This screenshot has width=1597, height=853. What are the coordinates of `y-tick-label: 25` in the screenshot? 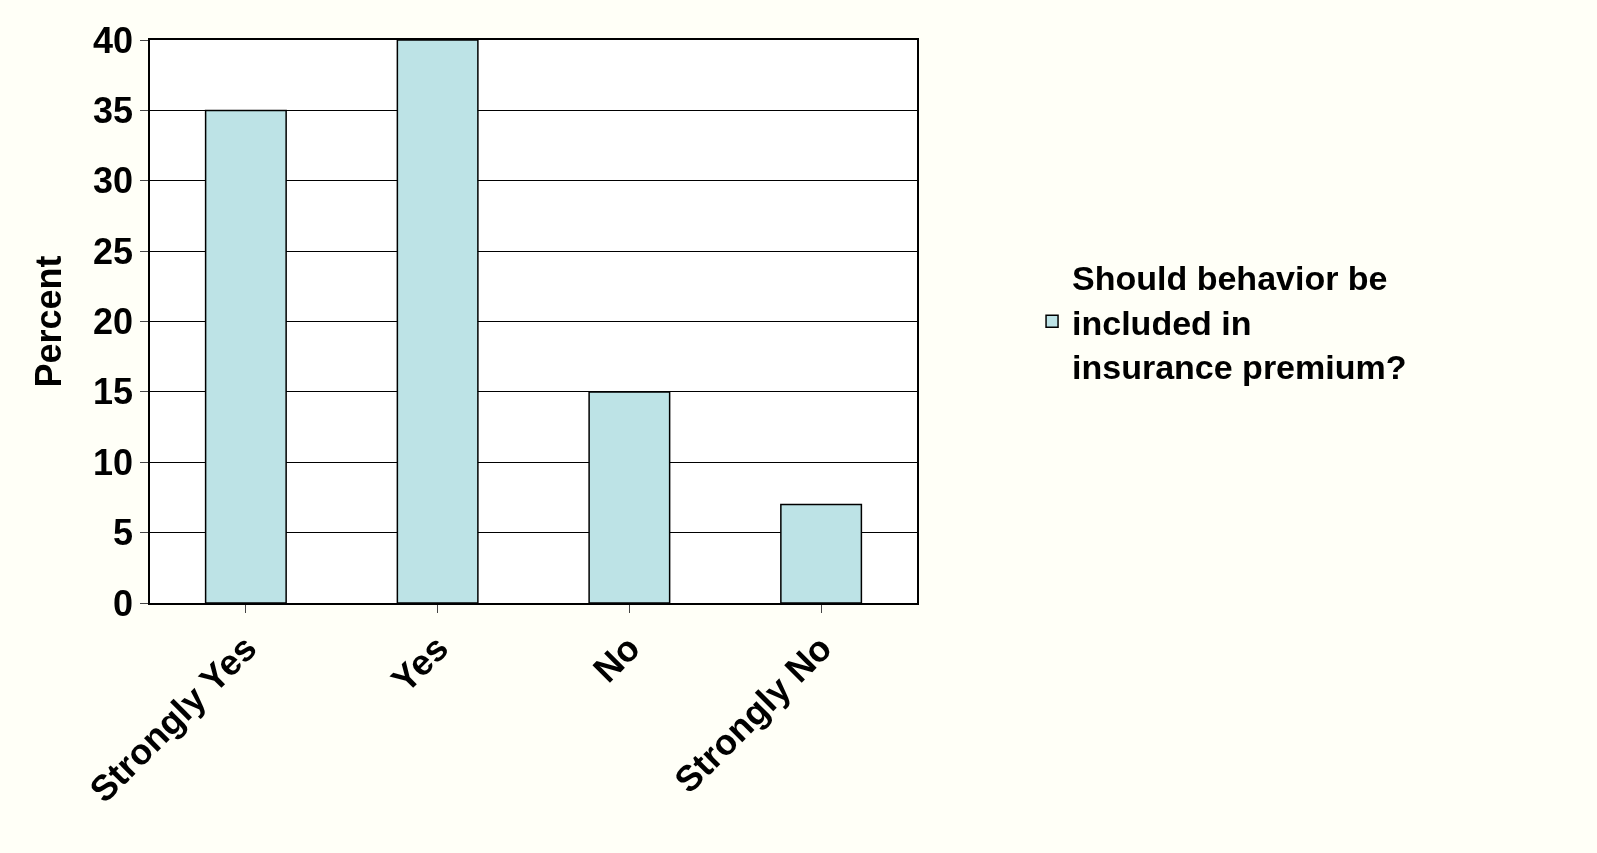 It's located at (113, 251).